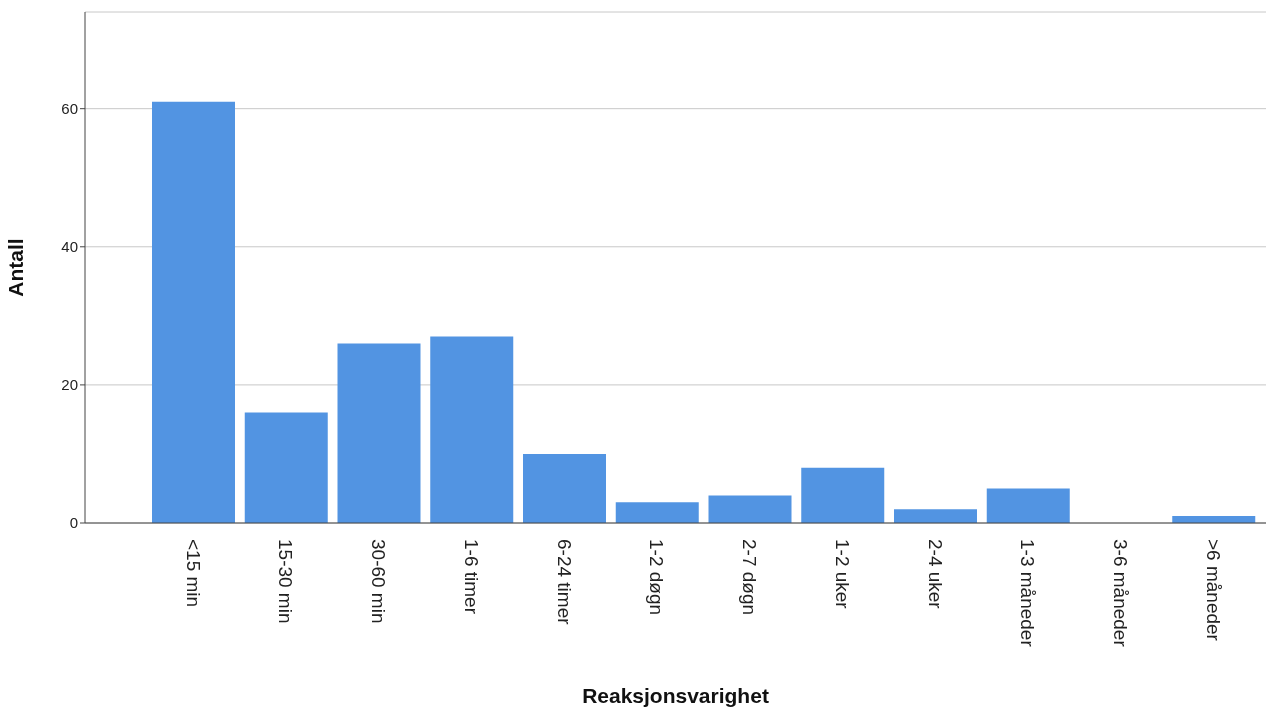 This screenshot has width=1282, height=725. I want to click on x-tick-label: >6 måneder, so click(1213, 590).